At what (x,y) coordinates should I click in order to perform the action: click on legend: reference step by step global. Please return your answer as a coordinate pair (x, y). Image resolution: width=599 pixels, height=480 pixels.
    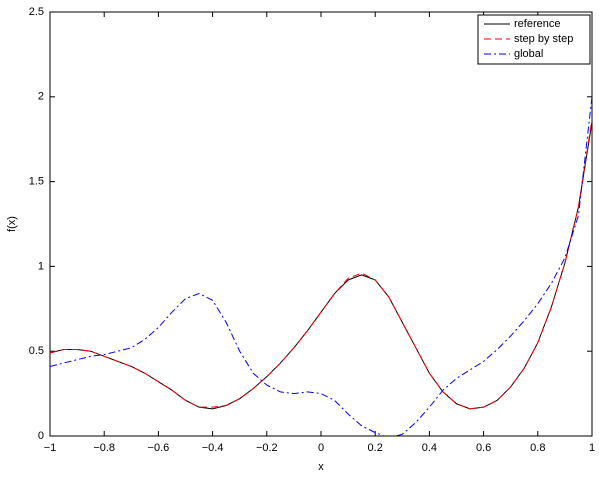
    Looking at the image, I should click on (534, 39).